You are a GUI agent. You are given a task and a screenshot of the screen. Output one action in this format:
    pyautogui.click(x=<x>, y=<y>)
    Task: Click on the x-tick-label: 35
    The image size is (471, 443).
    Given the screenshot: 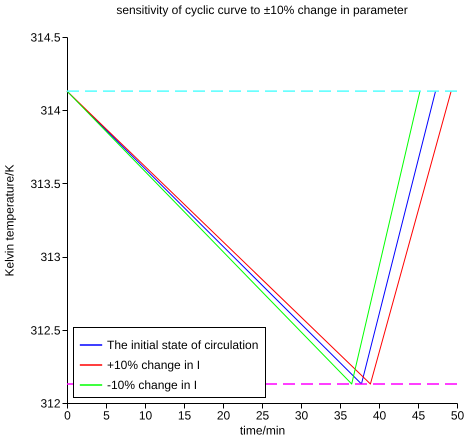 What is the action you would take?
    pyautogui.click(x=341, y=415)
    